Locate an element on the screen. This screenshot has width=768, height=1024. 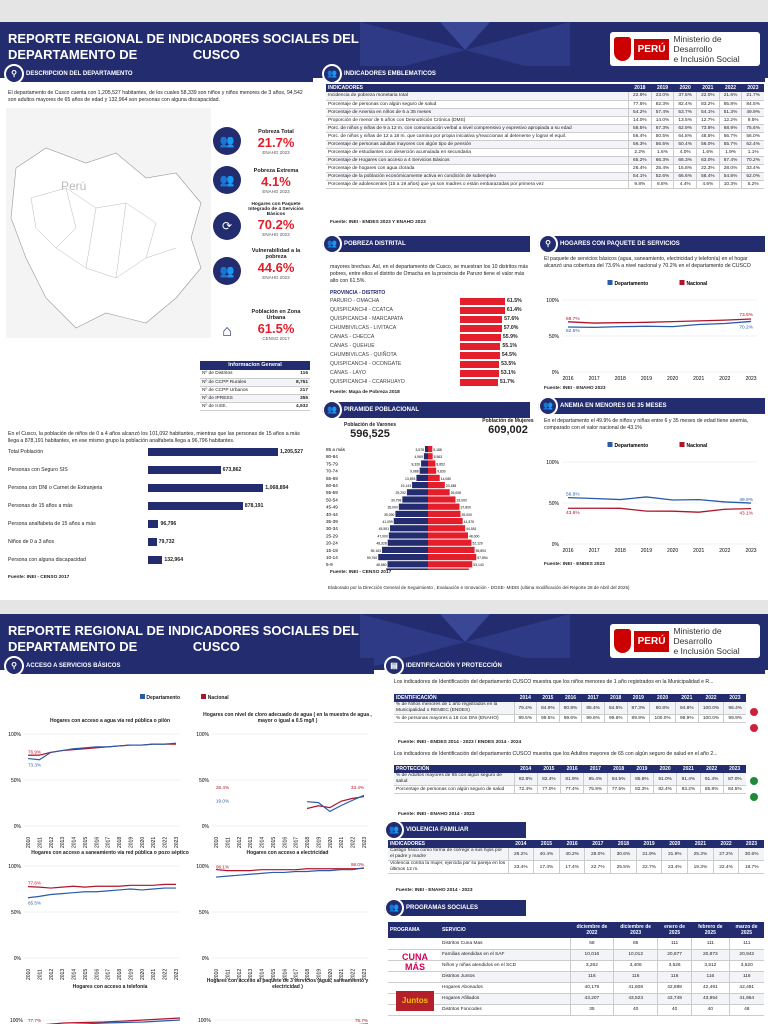
table-cell: 25.5% is located at coordinates (623, 867).